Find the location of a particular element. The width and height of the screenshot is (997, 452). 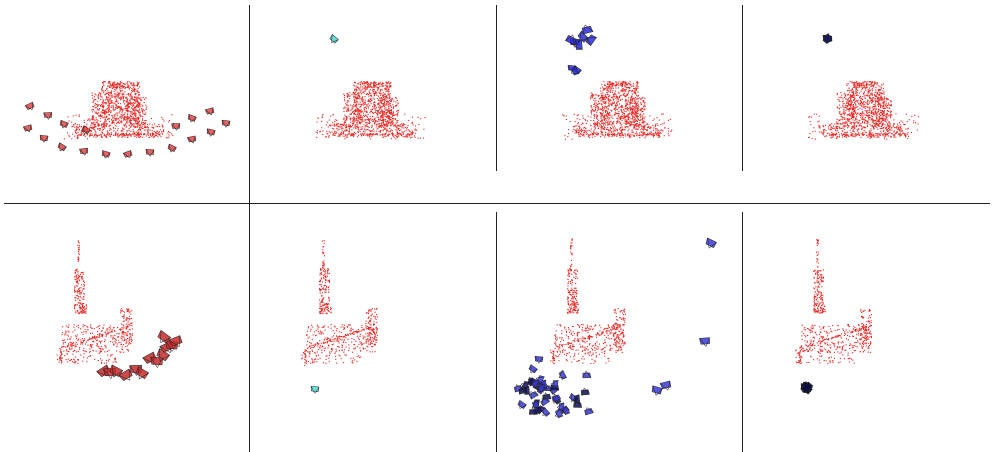

panel-row2-col4 is located at coordinates (833, 316).